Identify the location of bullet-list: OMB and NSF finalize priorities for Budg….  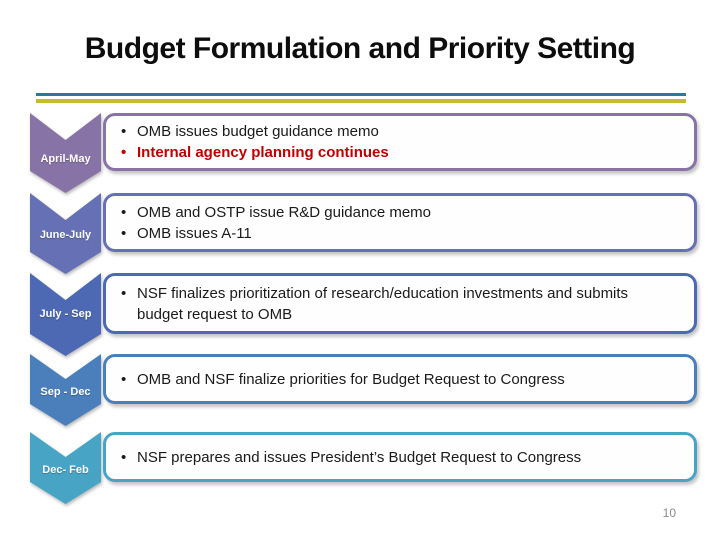
(341, 379).